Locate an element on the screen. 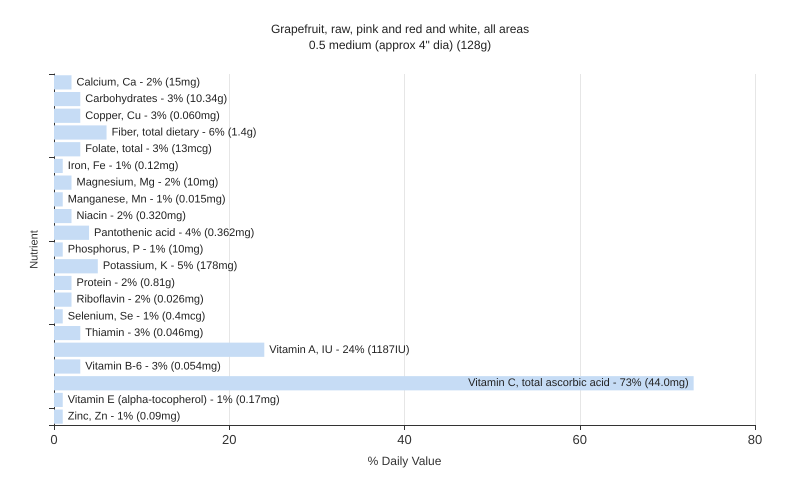 This screenshot has height=500, width=800. y-tick-label: Phosphorus, P - 1% (10mg) is located at coordinates (136, 250).